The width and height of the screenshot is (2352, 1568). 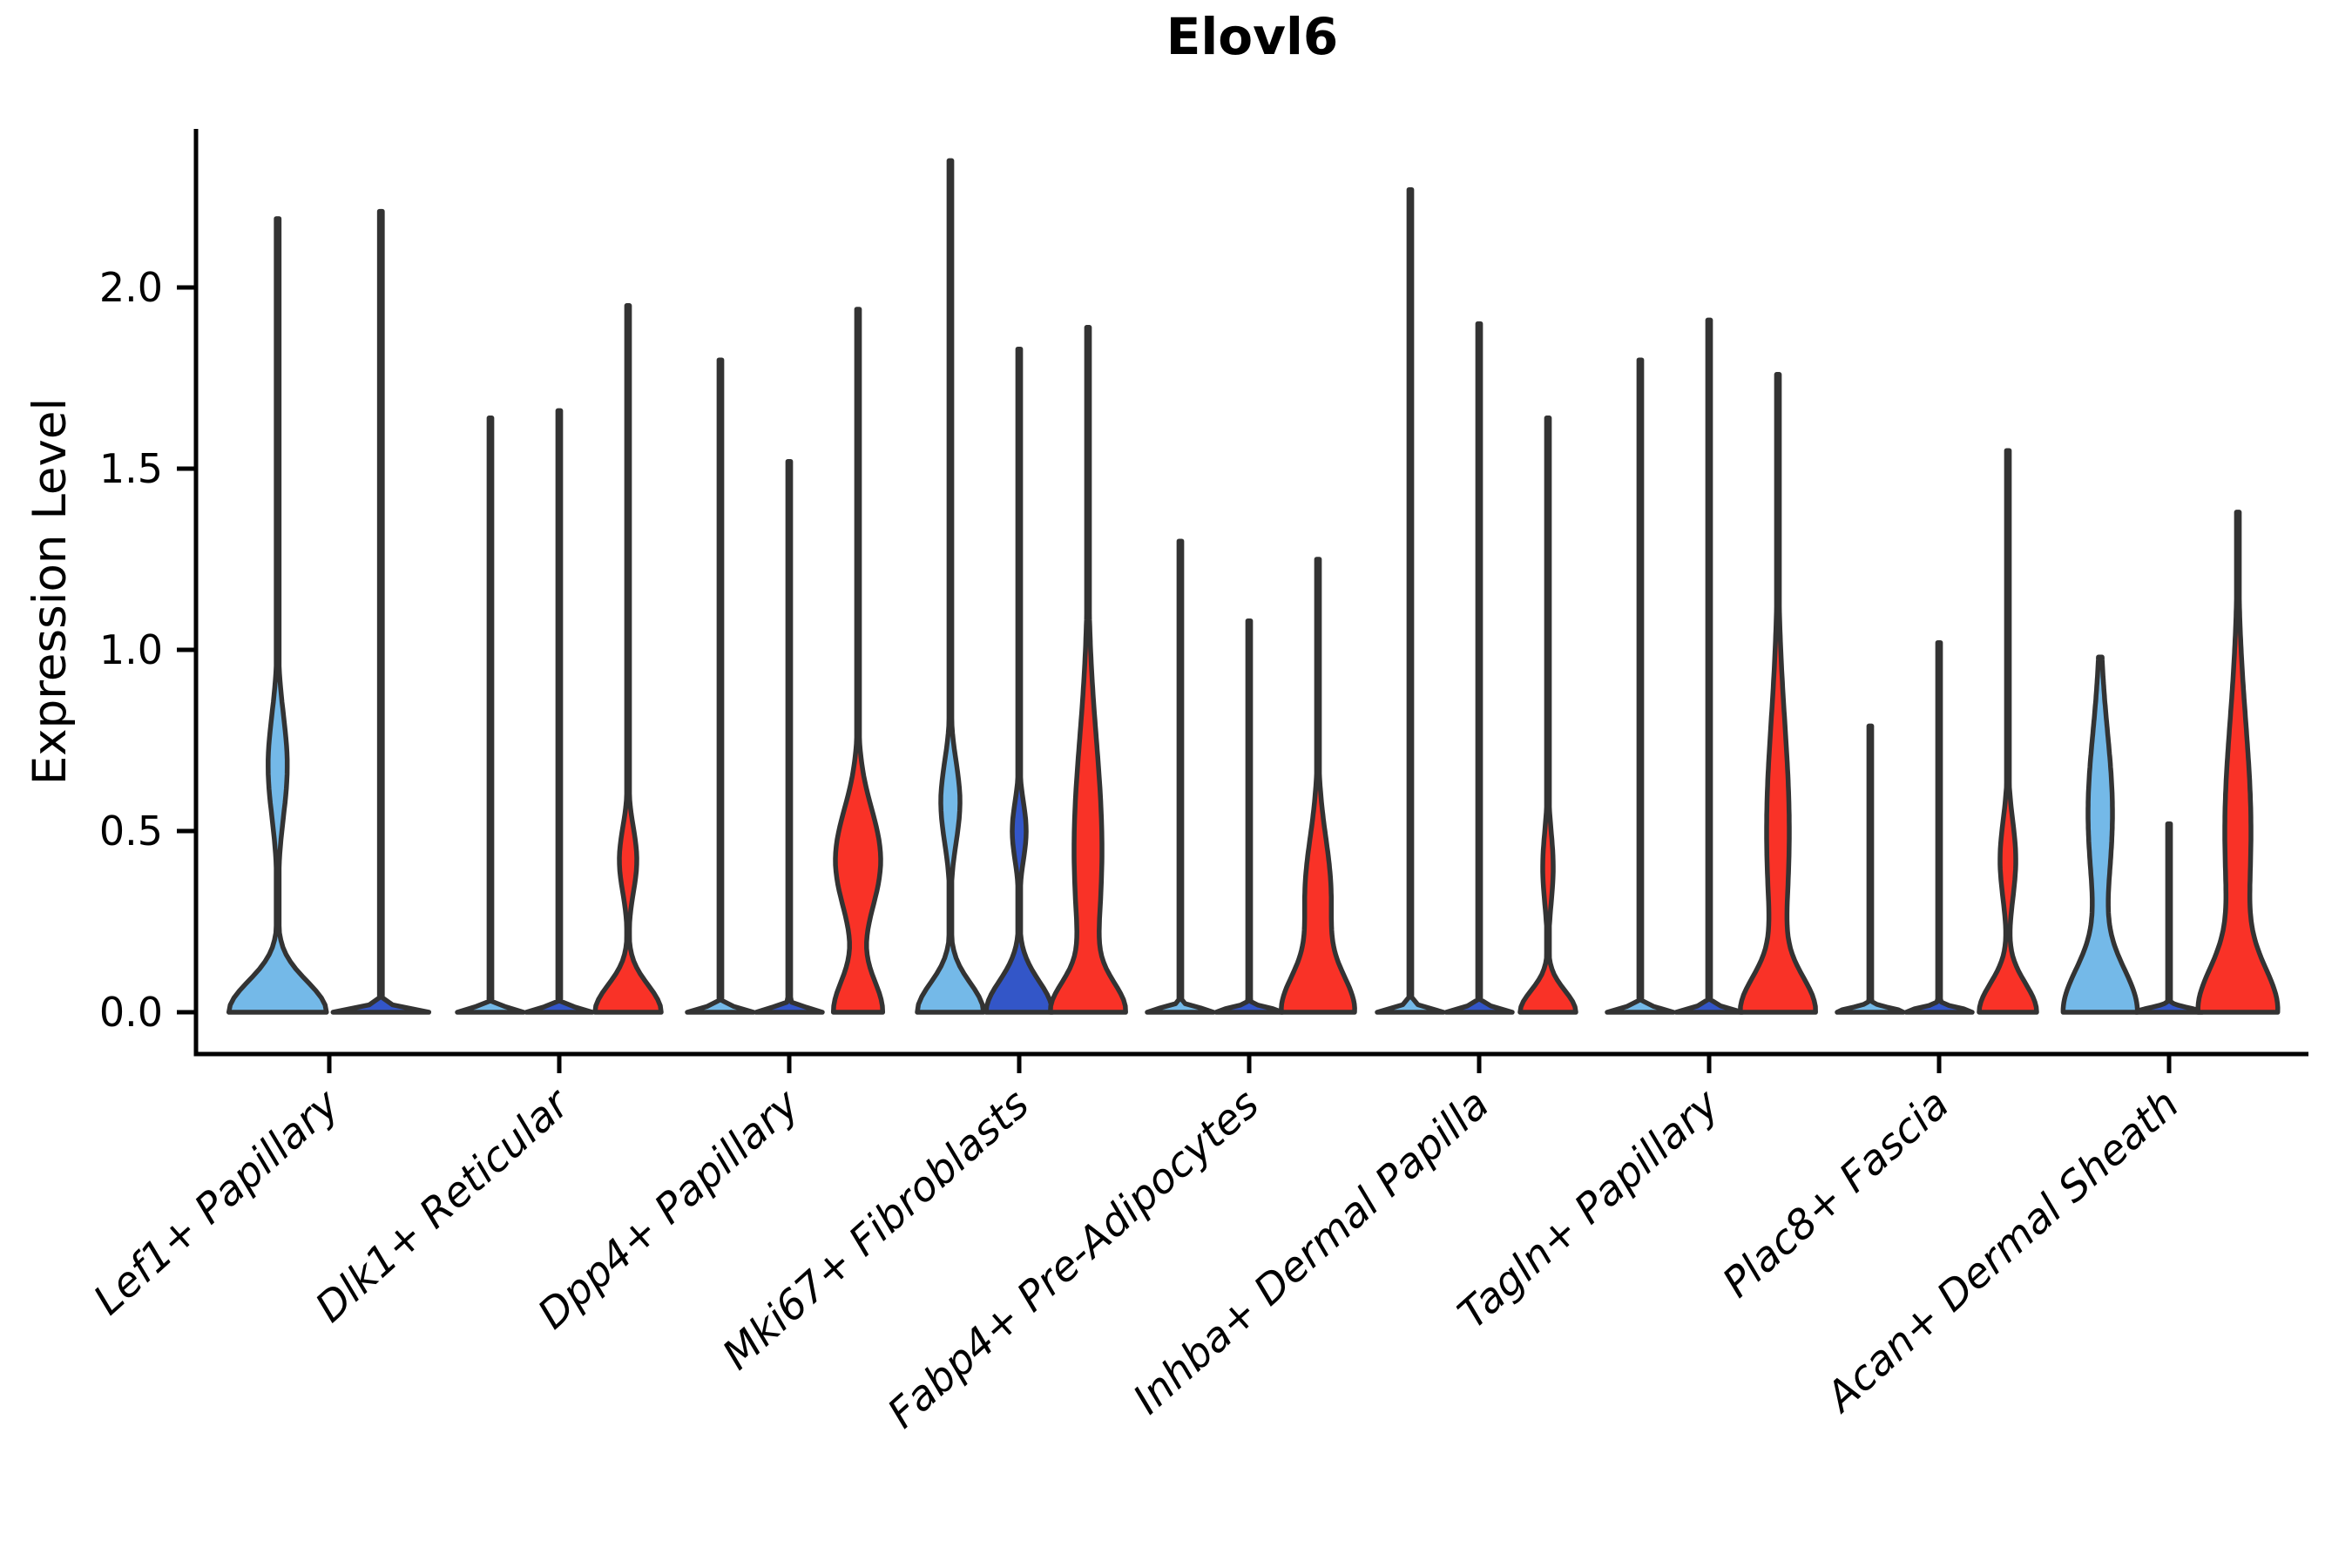 What do you see at coordinates (2169, 918) in the screenshot?
I see `violin-acan-dark_blue` at bounding box center [2169, 918].